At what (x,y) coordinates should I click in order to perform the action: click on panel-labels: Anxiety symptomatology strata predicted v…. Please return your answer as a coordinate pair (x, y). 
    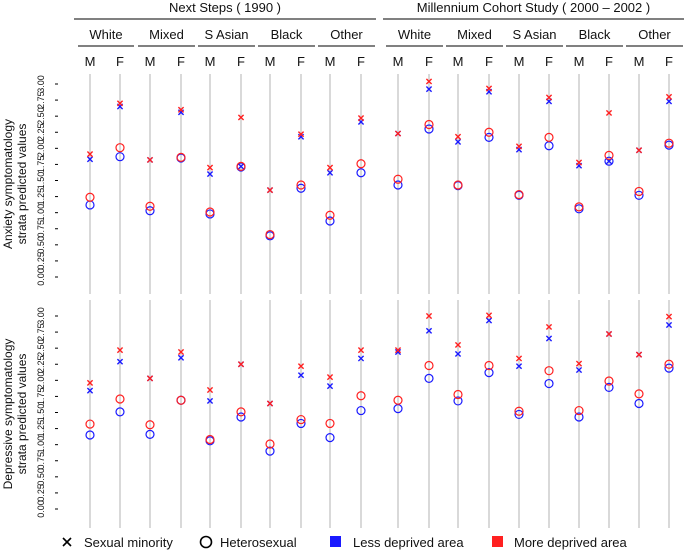
    Looking at the image, I should click on (15, 304).